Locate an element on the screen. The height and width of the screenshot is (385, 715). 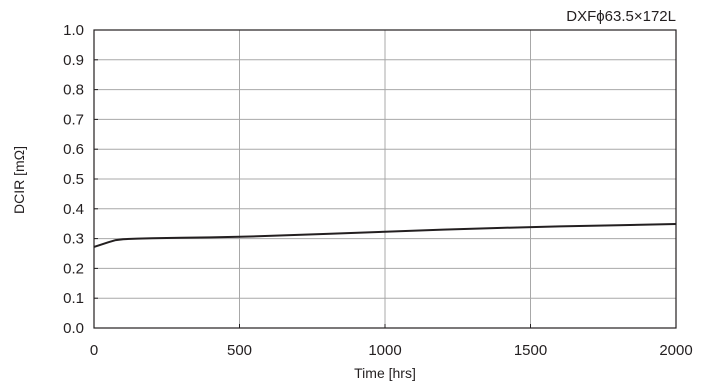
y-tick-label: 0.4 is located at coordinates (73, 209).